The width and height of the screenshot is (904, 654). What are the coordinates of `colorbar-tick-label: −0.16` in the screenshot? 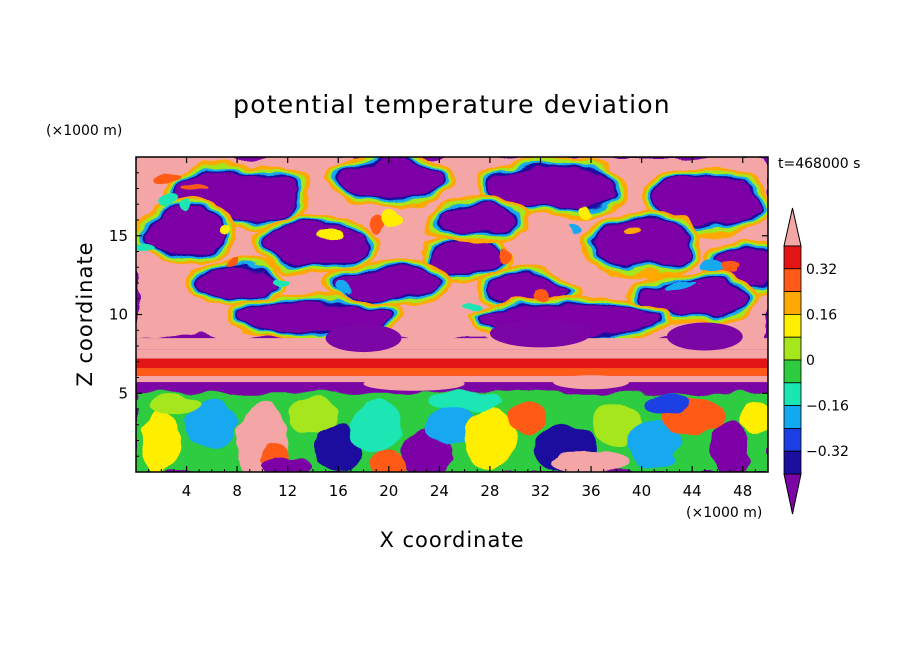 It's located at (827, 407).